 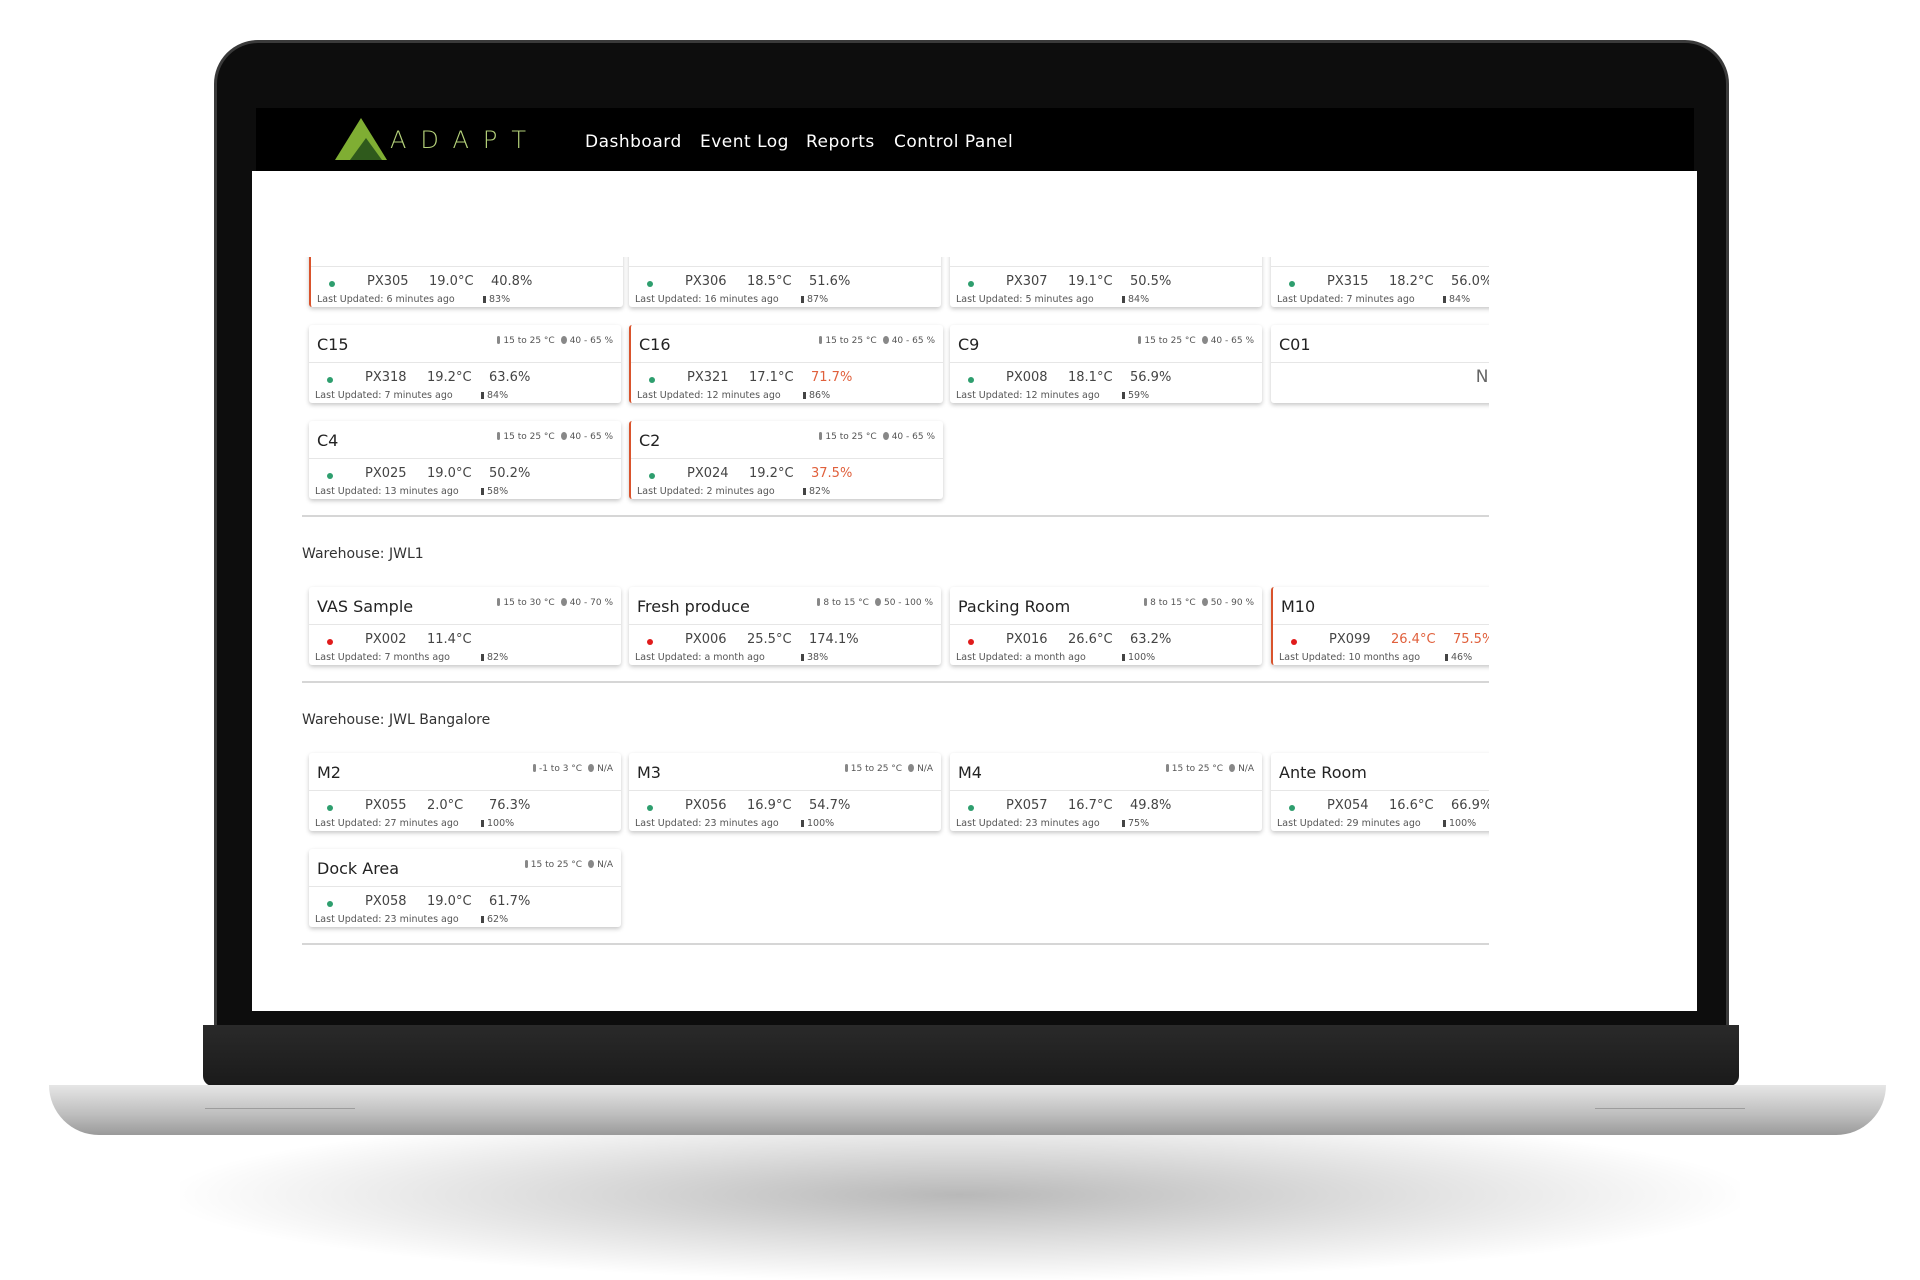 What do you see at coordinates (1459, 823) in the screenshot?
I see `battery: 100%` at bounding box center [1459, 823].